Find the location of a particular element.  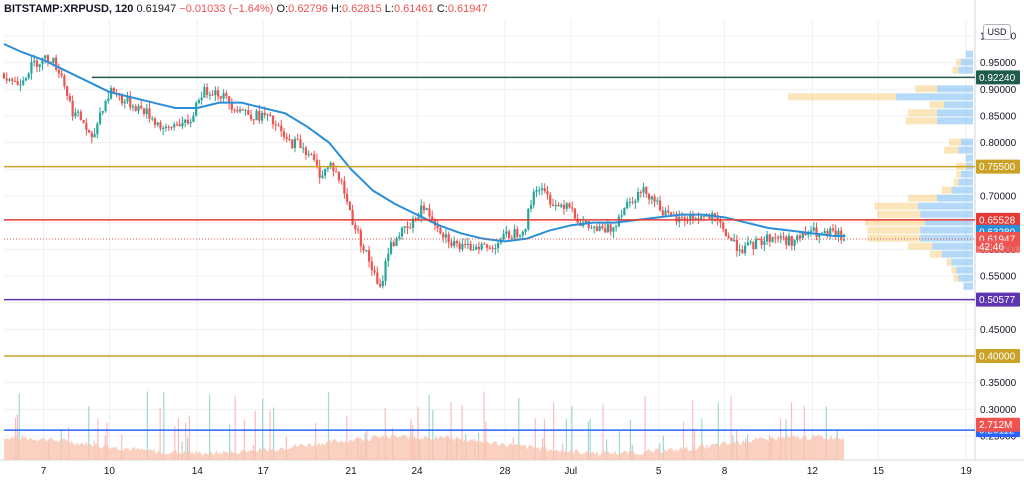

level-price-tag-bg is located at coordinates (998, 166).